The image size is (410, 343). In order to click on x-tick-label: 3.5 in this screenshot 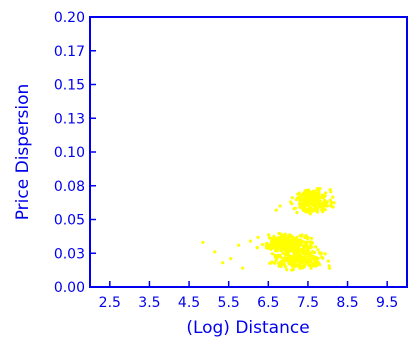, I will do `click(149, 303)`.